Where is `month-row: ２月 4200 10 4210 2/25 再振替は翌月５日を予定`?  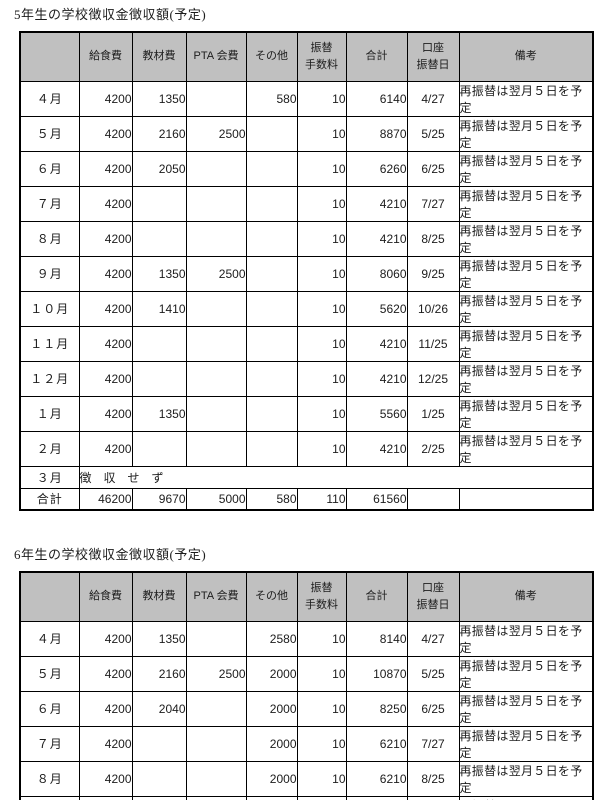 month-row: ２月 4200 10 4210 2/25 再振替は翌月５日を予定 is located at coordinates (306, 448).